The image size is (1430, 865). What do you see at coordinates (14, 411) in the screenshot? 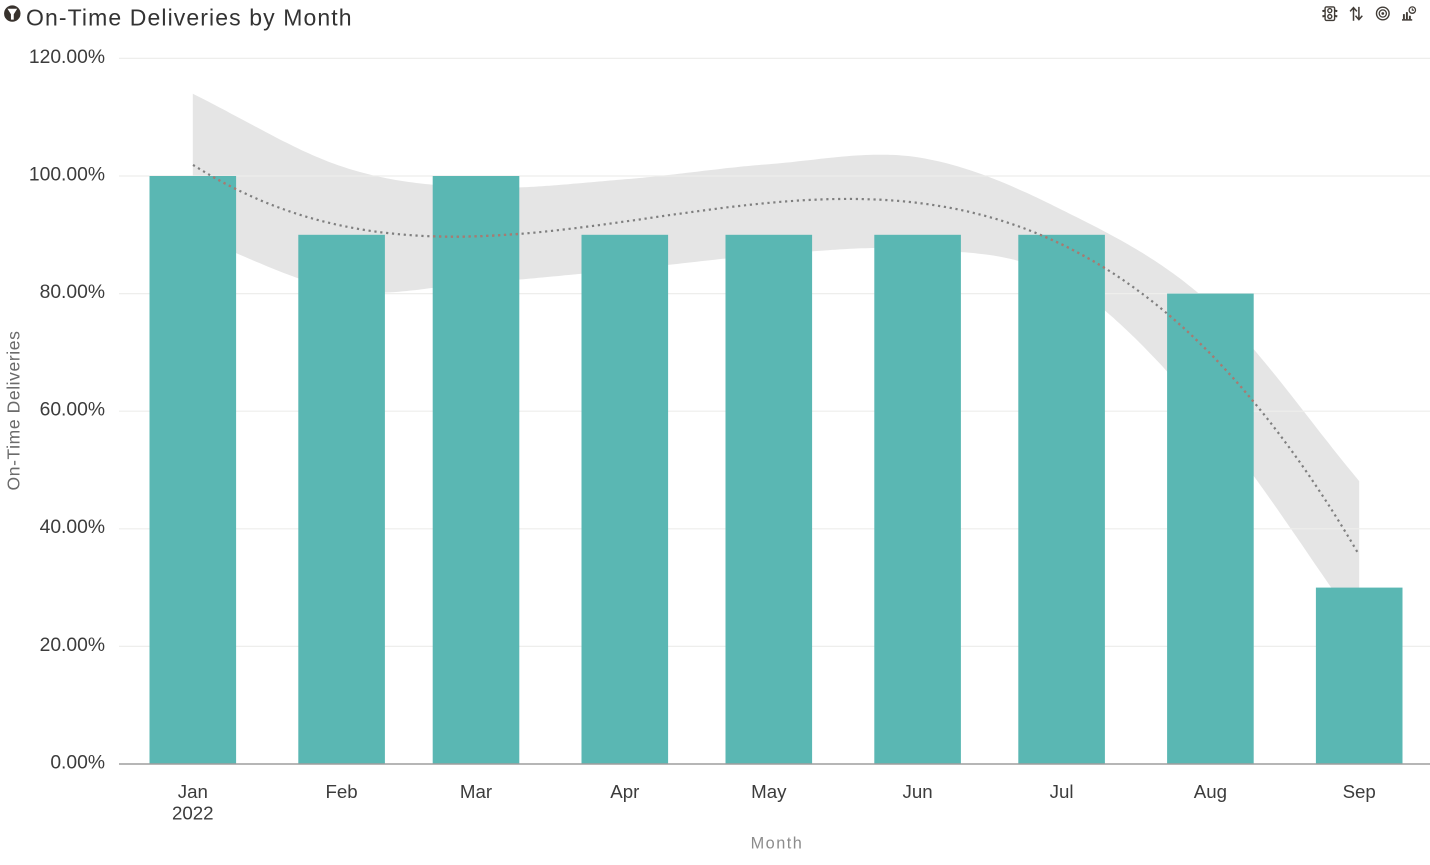
I see `svg-text: On-Time Deliveries` at bounding box center [14, 411].